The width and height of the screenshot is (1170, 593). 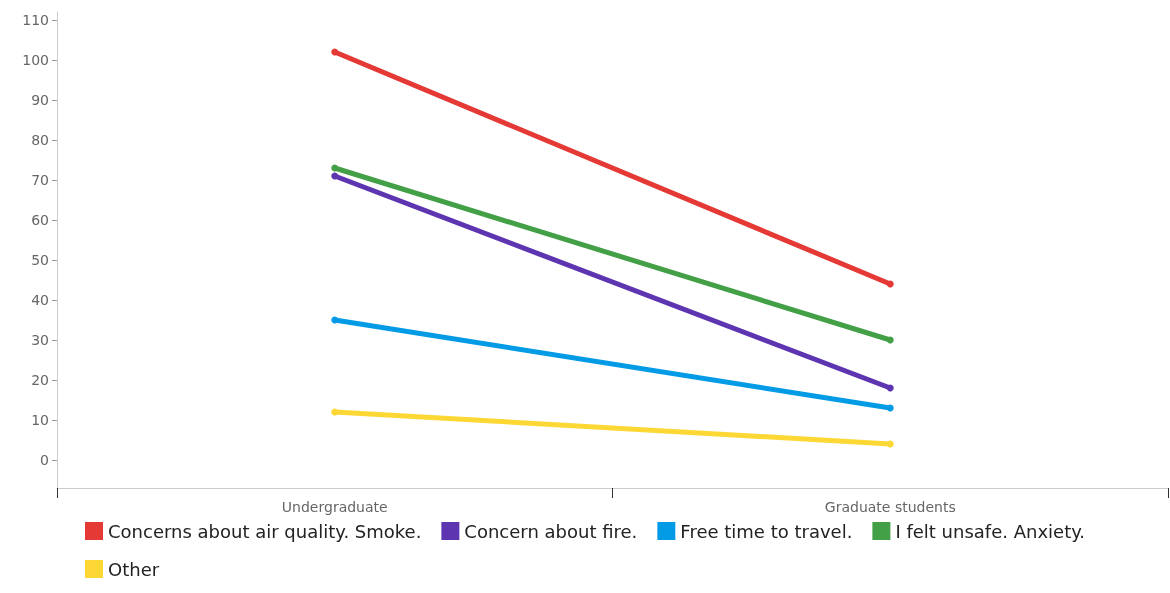 What do you see at coordinates (334, 507) in the screenshot?
I see `x-tick-label: Undergraduate` at bounding box center [334, 507].